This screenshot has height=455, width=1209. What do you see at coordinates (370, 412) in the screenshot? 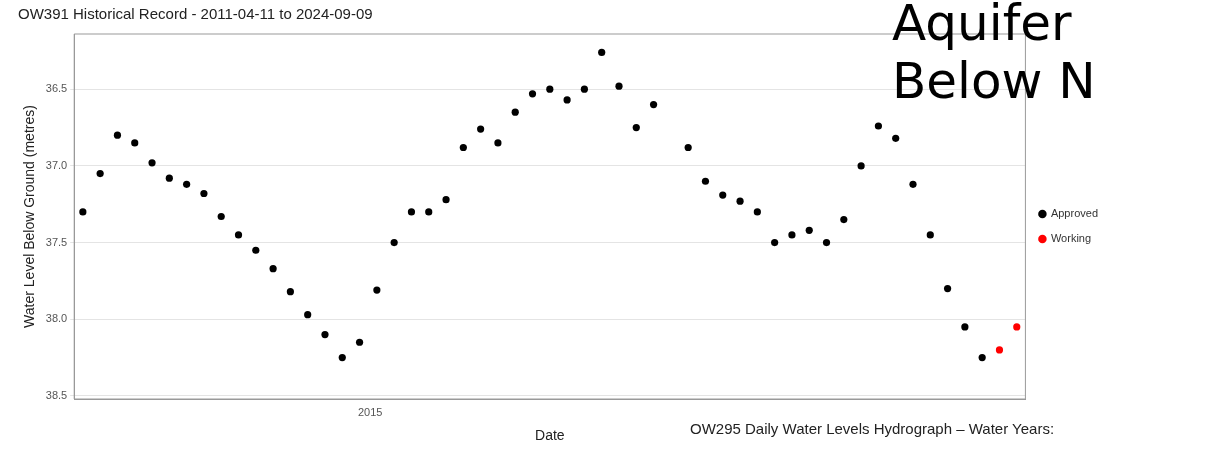
I see `text: 2015` at bounding box center [370, 412].